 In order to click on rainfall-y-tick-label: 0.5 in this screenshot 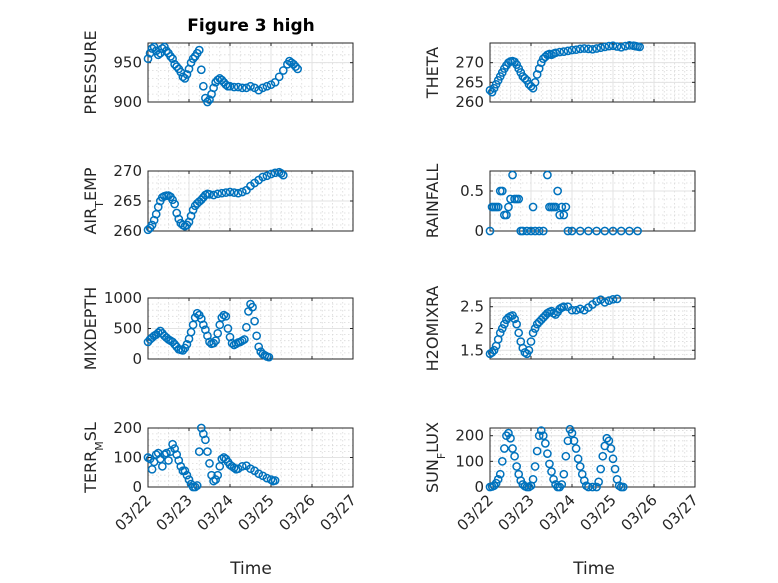, I will do `click(472, 191)`.